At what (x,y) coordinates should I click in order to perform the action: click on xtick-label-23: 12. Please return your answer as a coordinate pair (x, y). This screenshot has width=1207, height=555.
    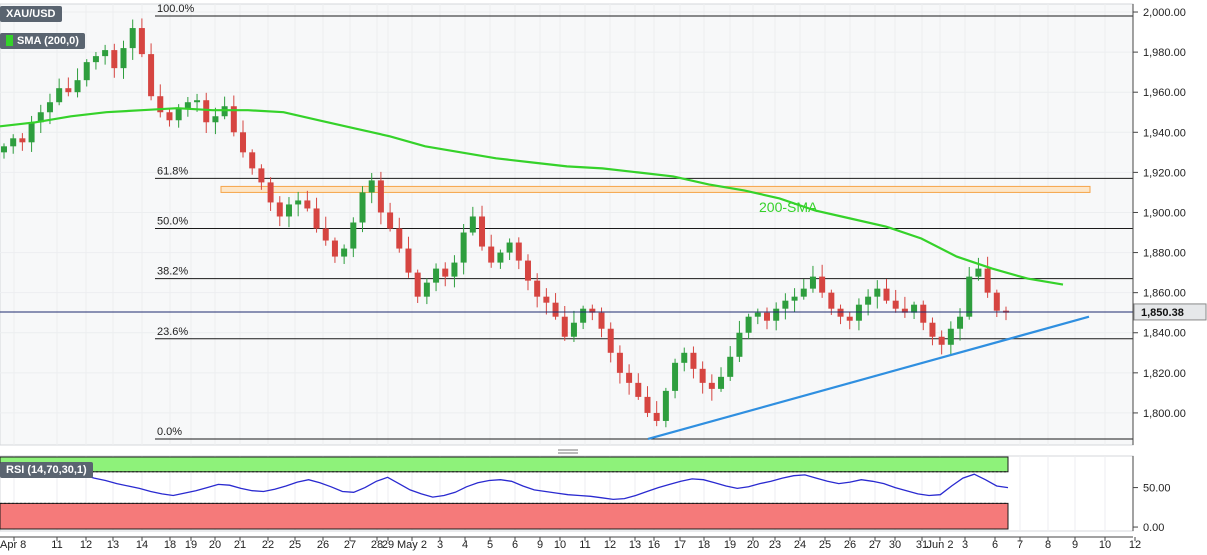
    Looking at the image, I should click on (610, 545).